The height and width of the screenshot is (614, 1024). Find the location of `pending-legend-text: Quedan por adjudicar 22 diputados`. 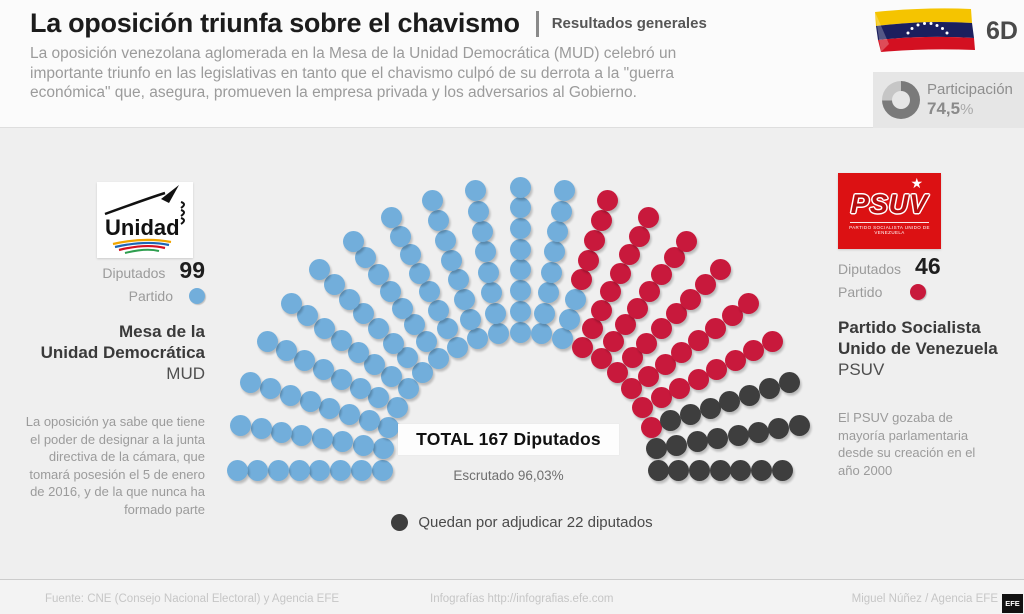

pending-legend-text: Quedan por adjudicar 22 diputados is located at coordinates (535, 522).